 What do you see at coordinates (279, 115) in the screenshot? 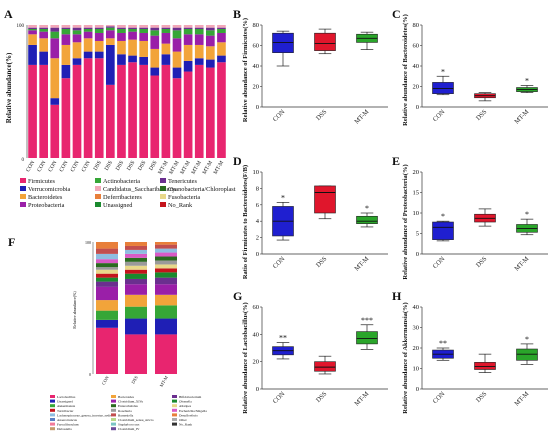
I see `panel-b-xtick-label: CON` at bounding box center [279, 115].